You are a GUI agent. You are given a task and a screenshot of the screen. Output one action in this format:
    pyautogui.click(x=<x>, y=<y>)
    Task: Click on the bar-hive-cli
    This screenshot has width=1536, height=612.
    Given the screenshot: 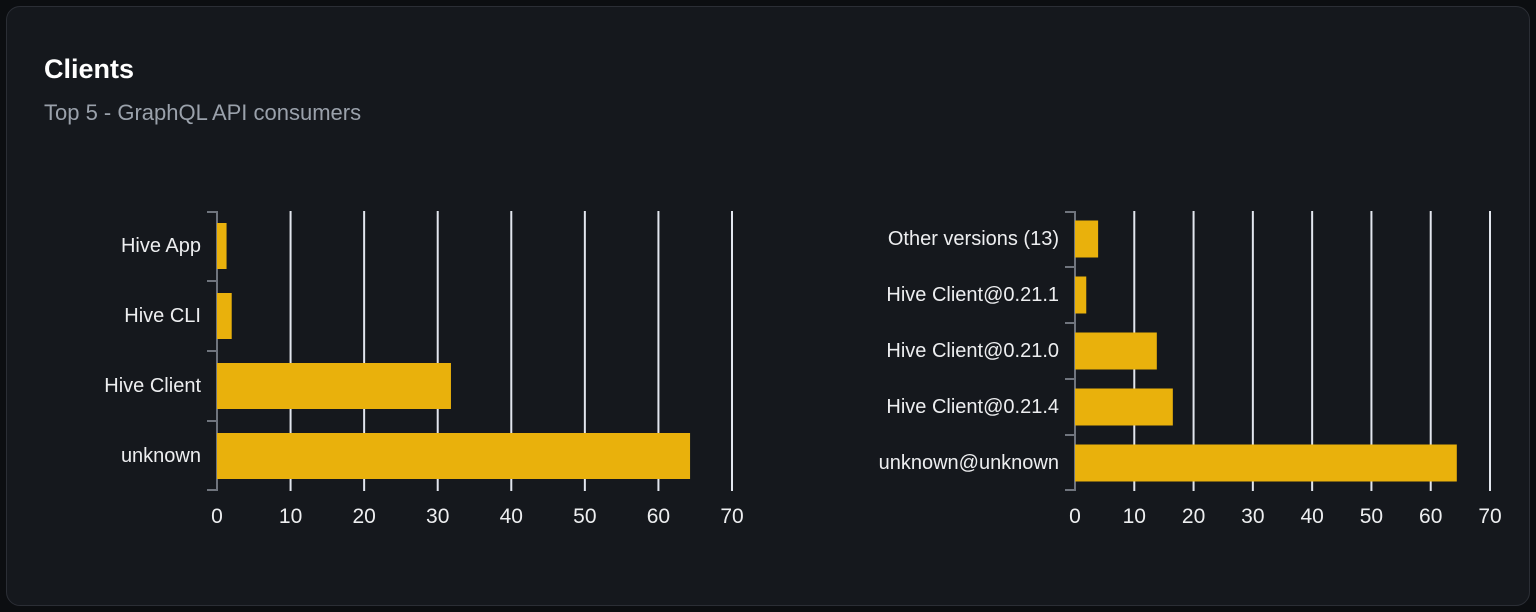 What is the action you would take?
    pyautogui.click(x=224, y=316)
    